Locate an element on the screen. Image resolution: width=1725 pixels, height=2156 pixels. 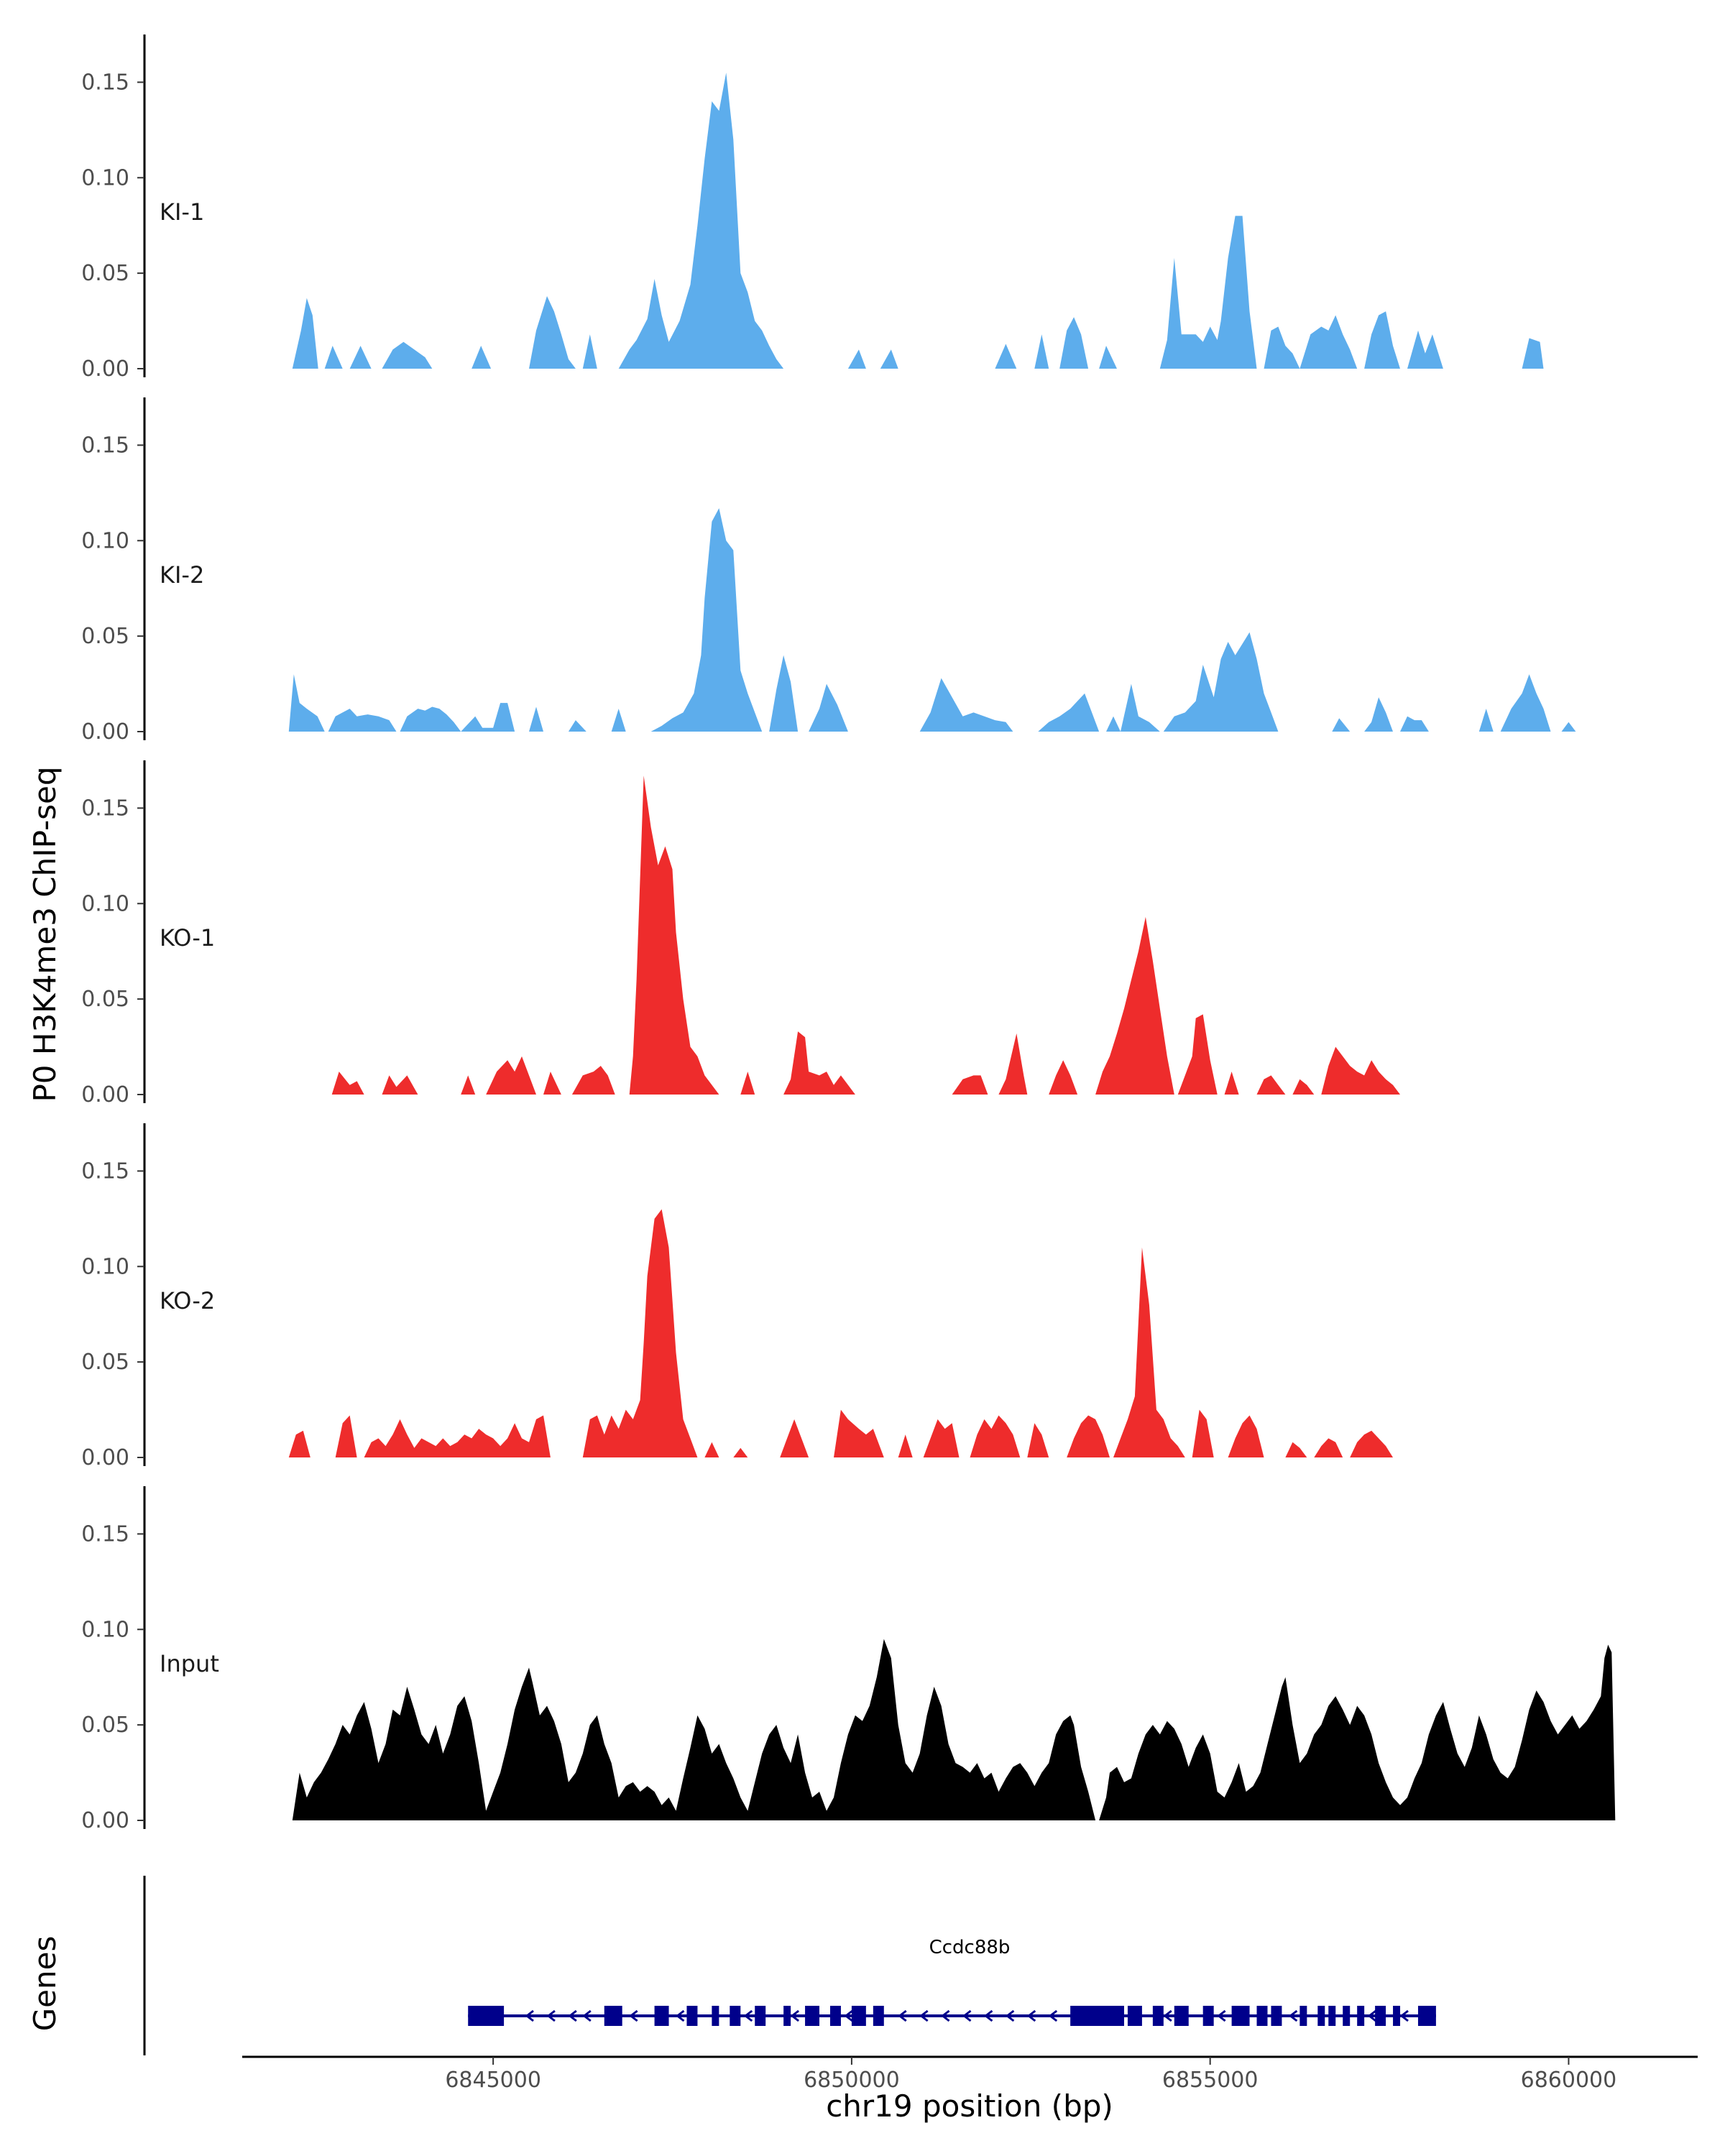
gene-name-label: Ccdc88b is located at coordinates (970, 1947).